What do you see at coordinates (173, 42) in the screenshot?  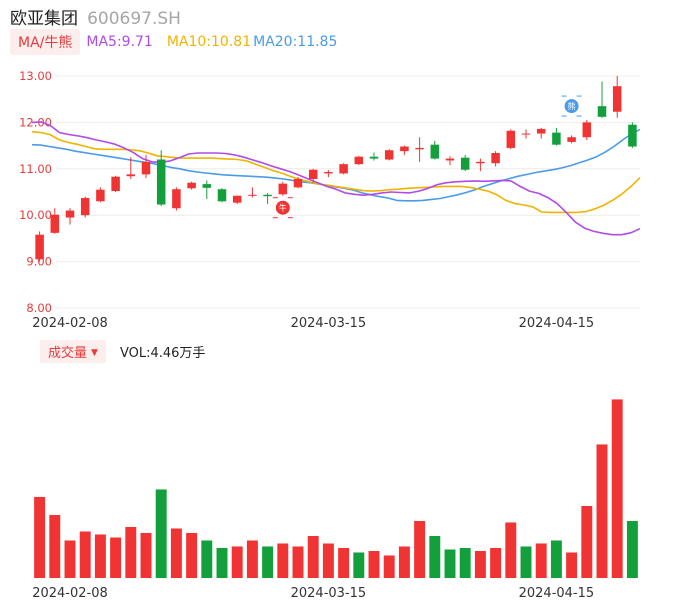 I see `ma-legend: MA/牛熊 MA5:9.71 MA10:10.81 MA20:11.85` at bounding box center [173, 42].